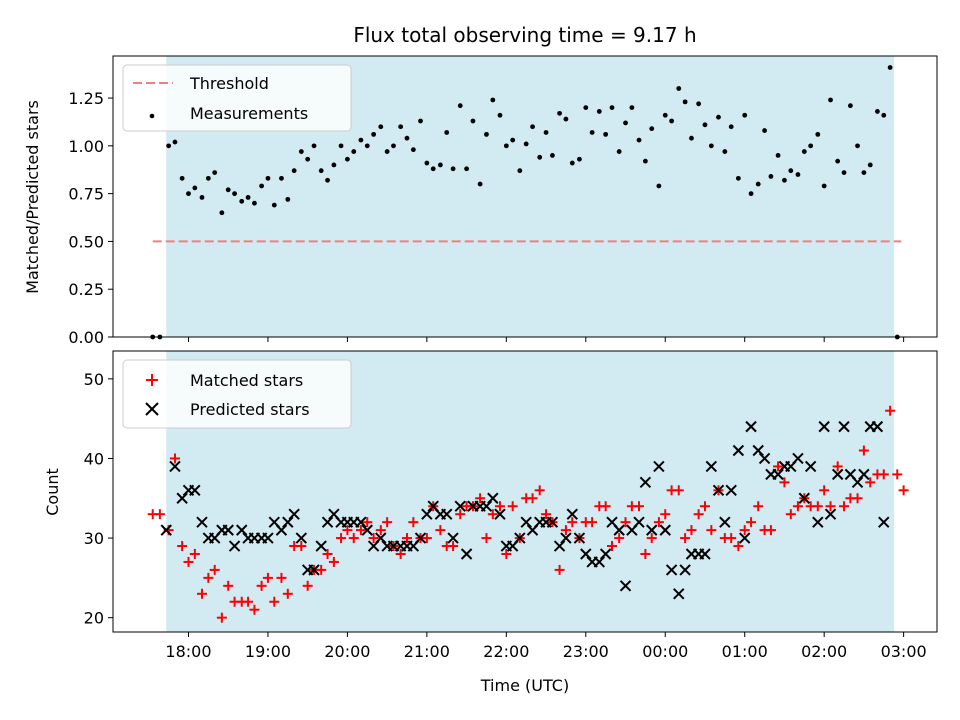  I want to click on y-tick-label: 0.50, so click(86, 241).